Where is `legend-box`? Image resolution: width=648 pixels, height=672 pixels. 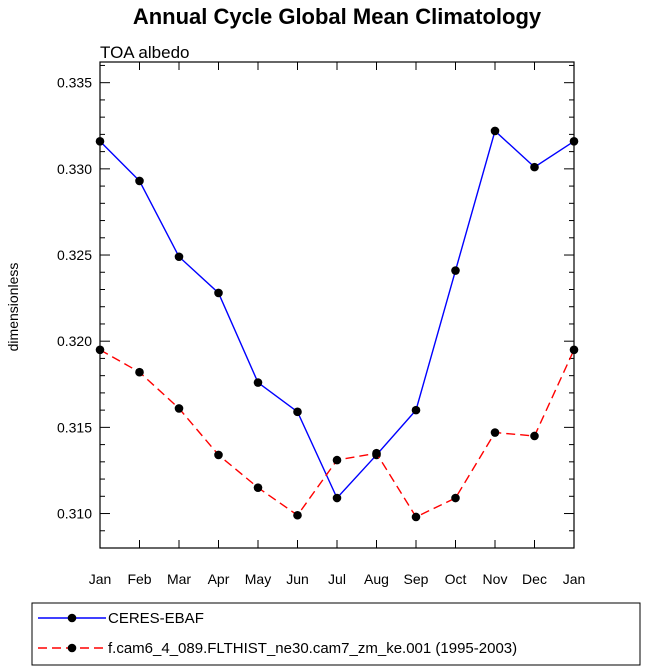 legend-box is located at coordinates (336, 634).